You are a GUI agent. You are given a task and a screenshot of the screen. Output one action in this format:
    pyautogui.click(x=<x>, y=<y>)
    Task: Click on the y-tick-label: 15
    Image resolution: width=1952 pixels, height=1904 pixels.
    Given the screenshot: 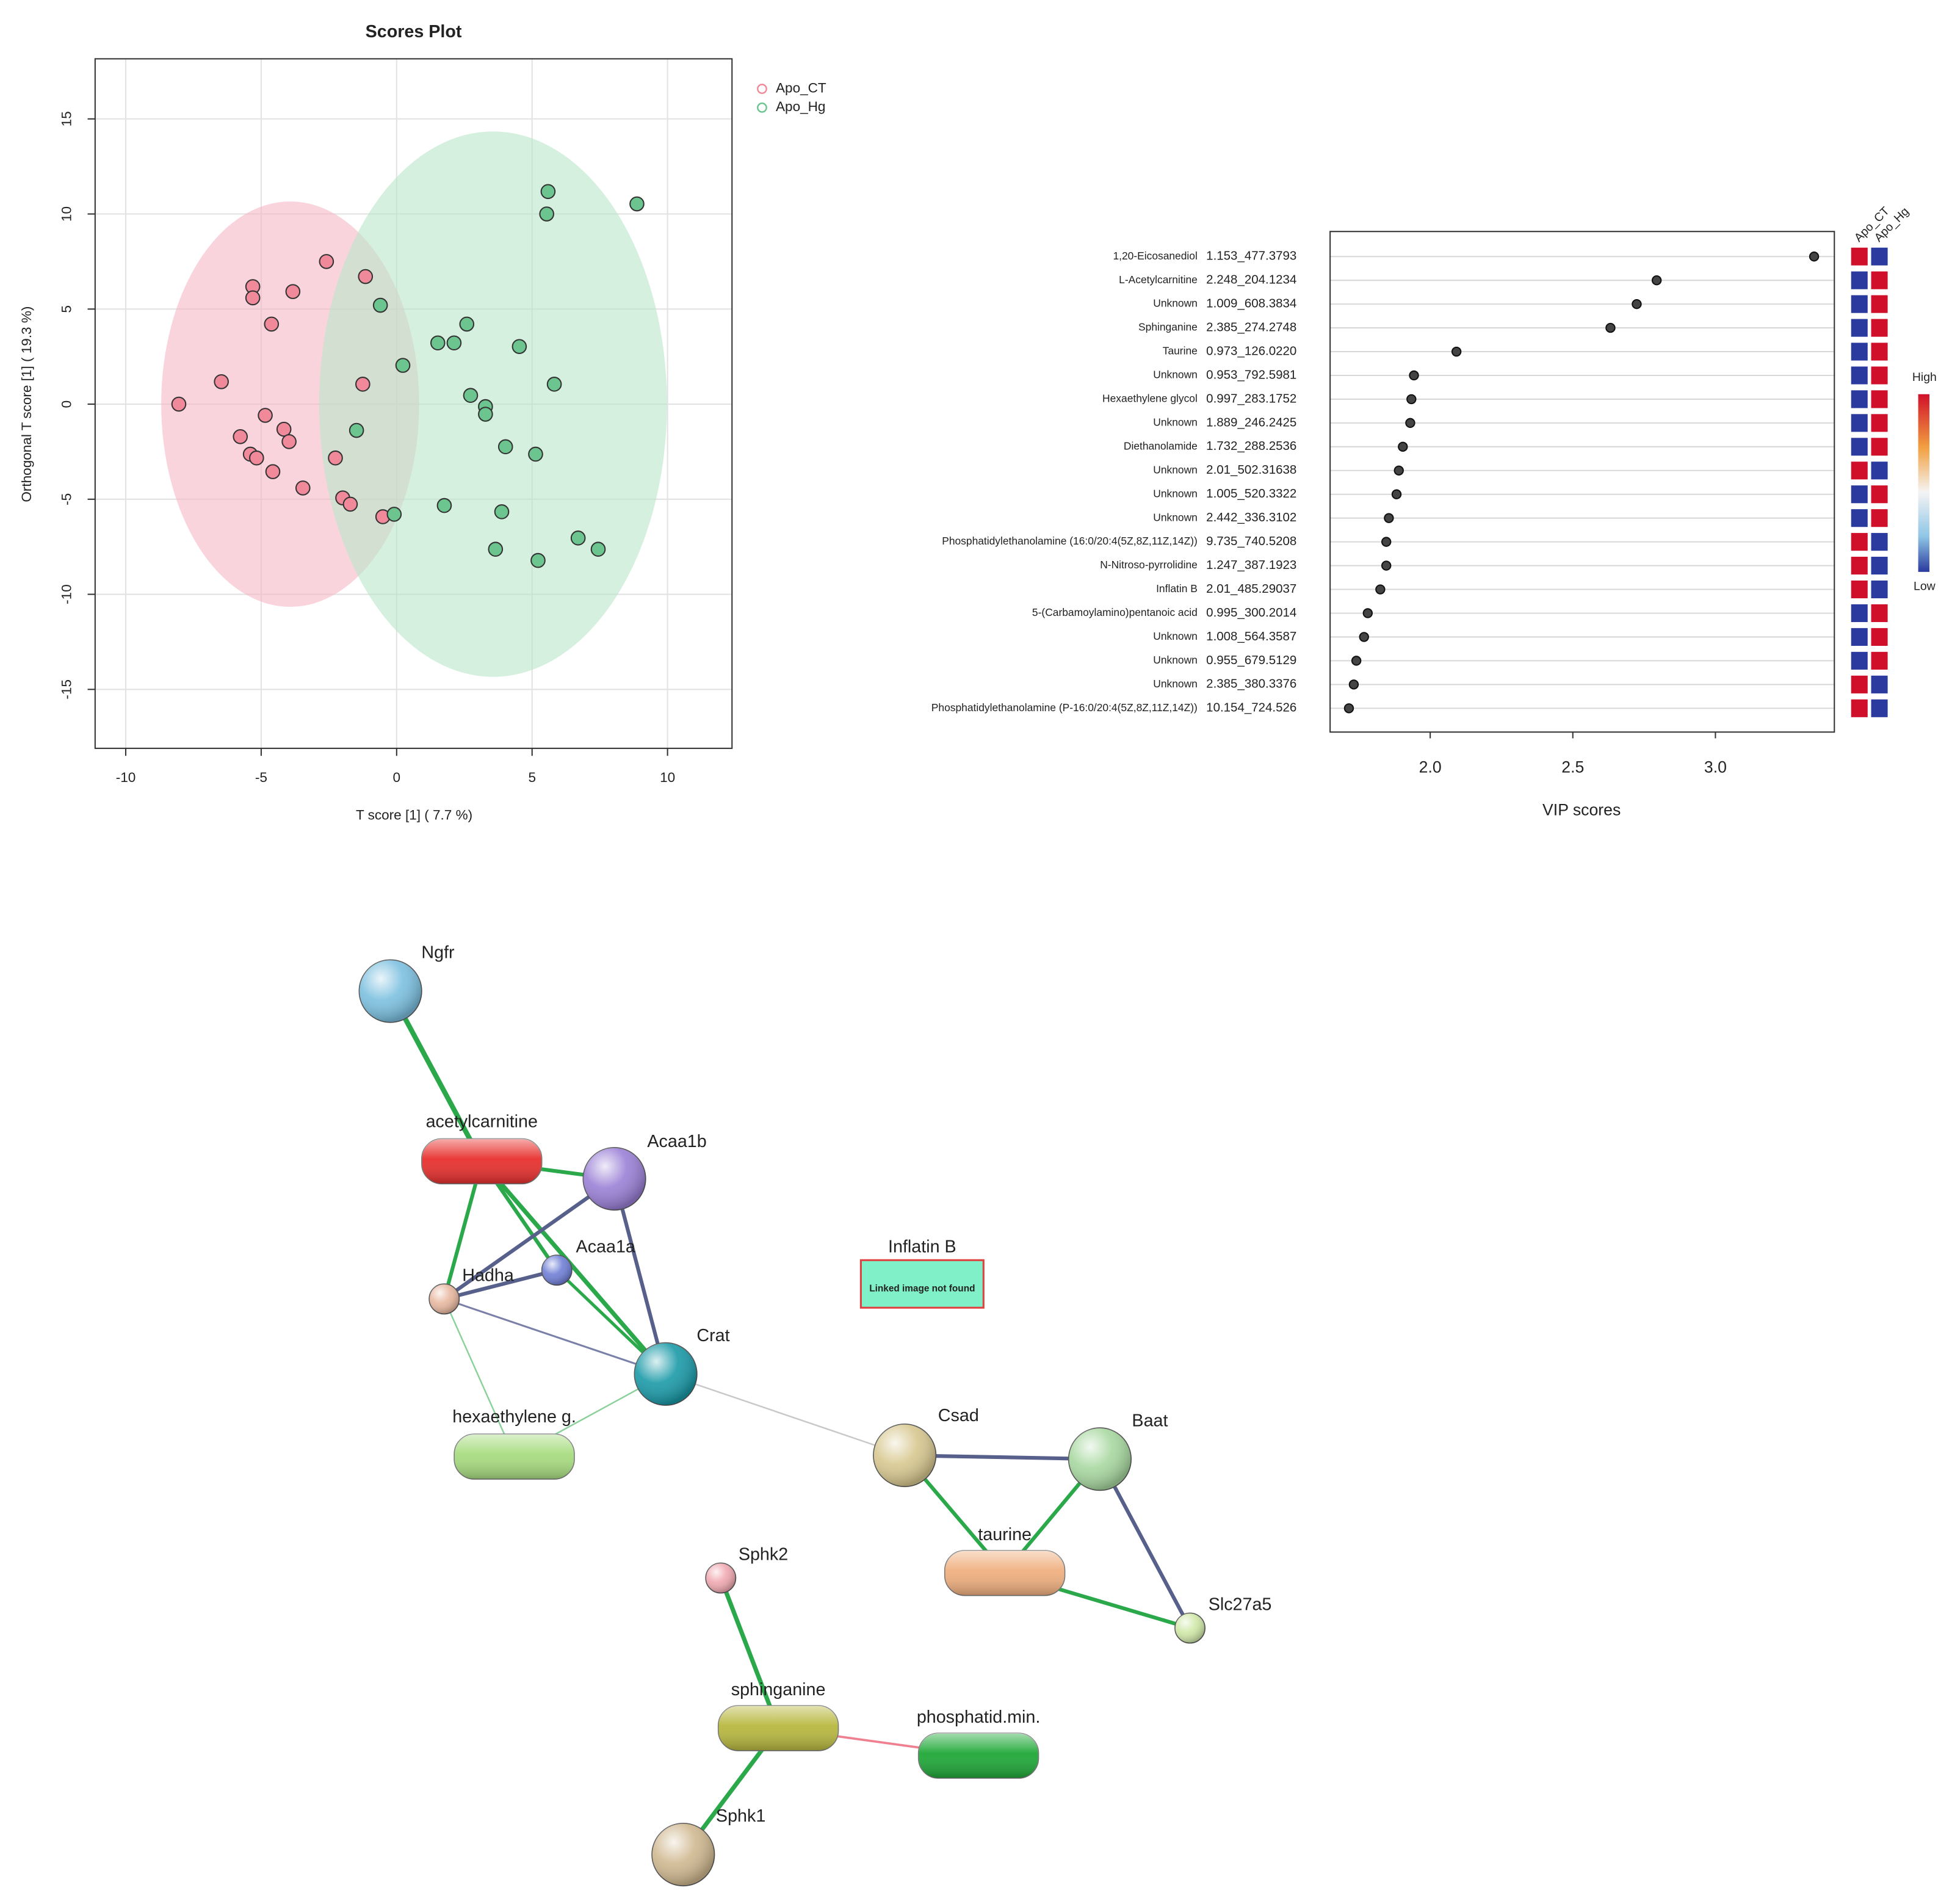 What is the action you would take?
    pyautogui.click(x=66, y=118)
    